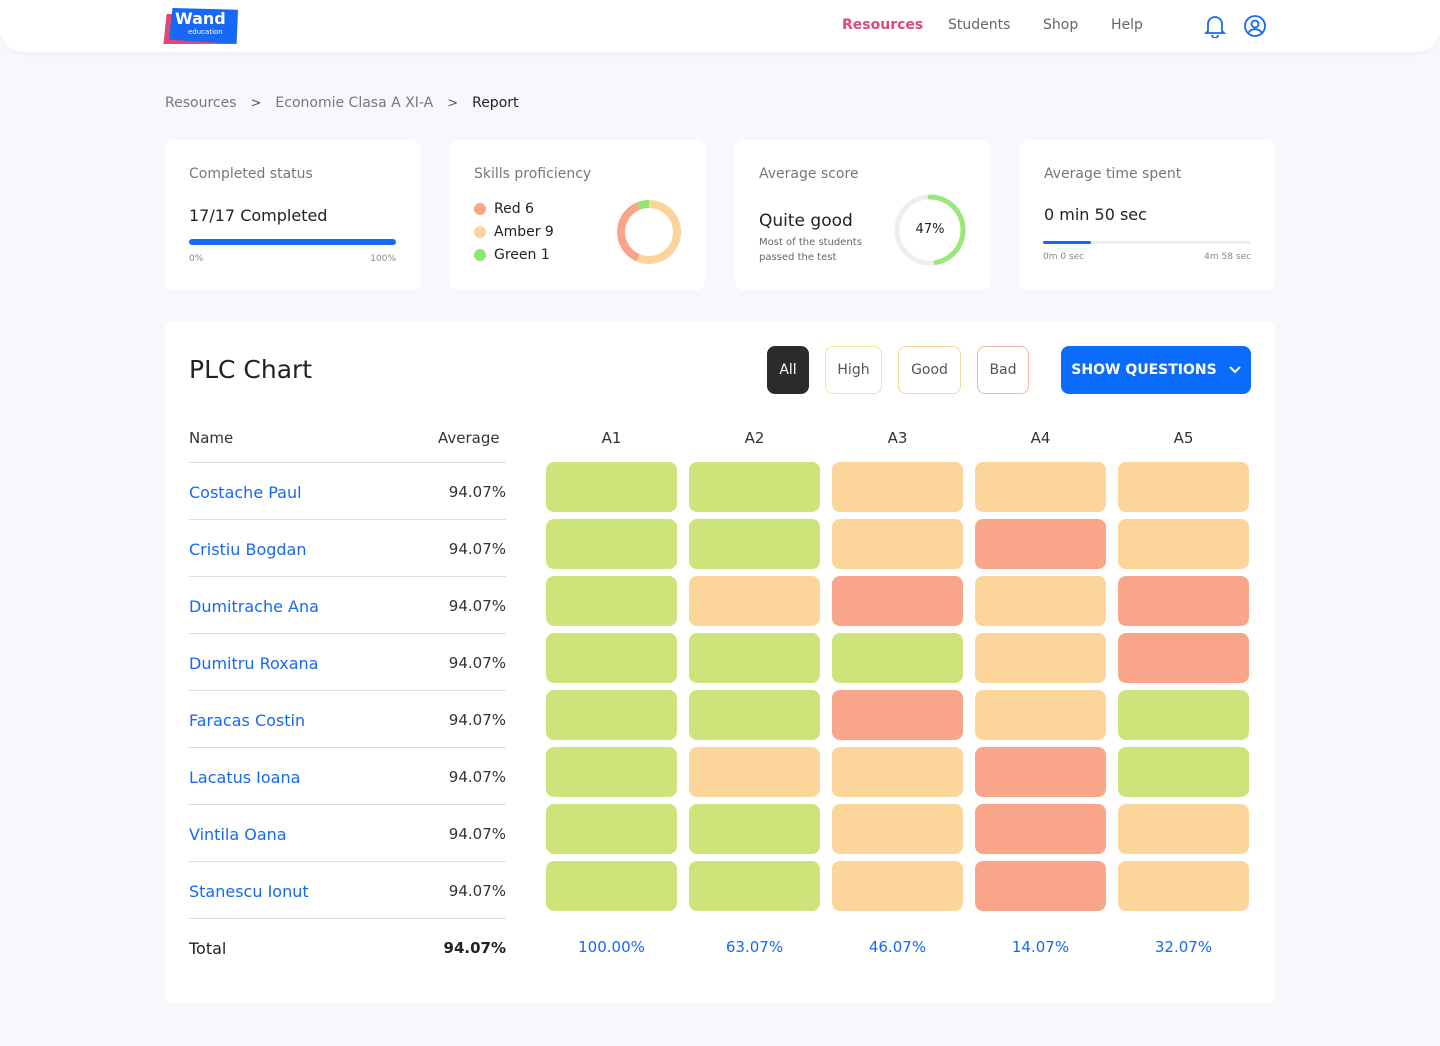 This screenshot has height=1046, width=1440. Describe the element at coordinates (347, 661) in the screenshot. I see `table-row: Dumitru Roxana 94.07%` at that location.